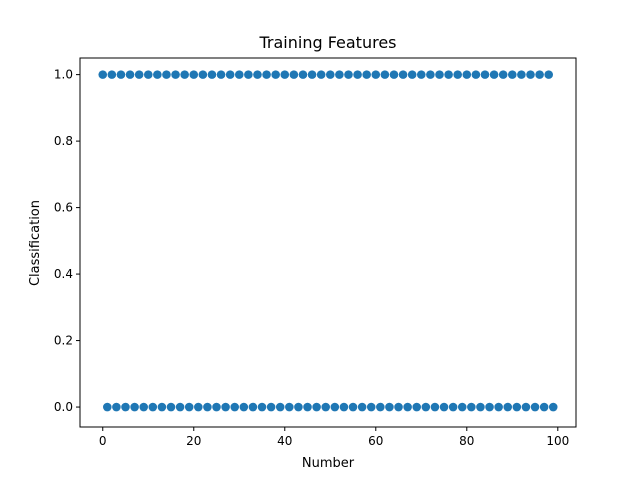  Describe the element at coordinates (63, 407) in the screenshot. I see `y-tick-label: 0.0` at that location.